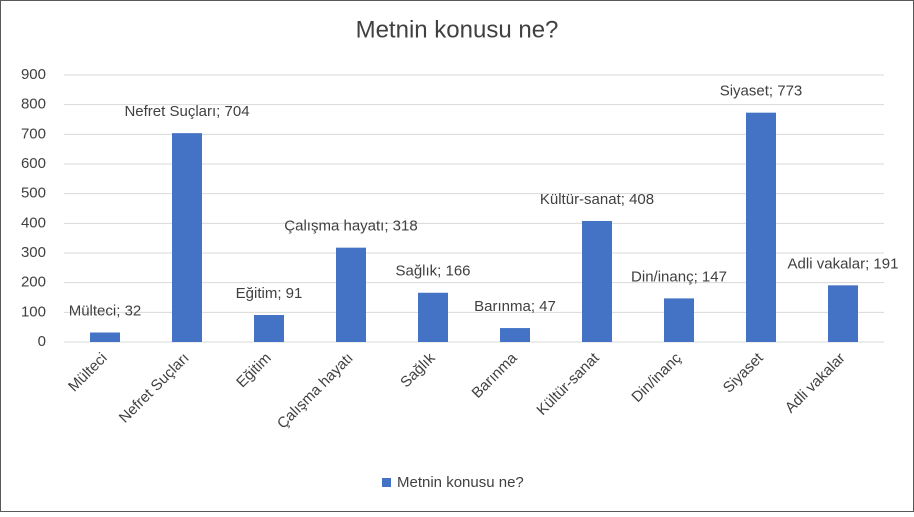  Describe the element at coordinates (33, 193) in the screenshot. I see `y-tick-label: 500` at that location.